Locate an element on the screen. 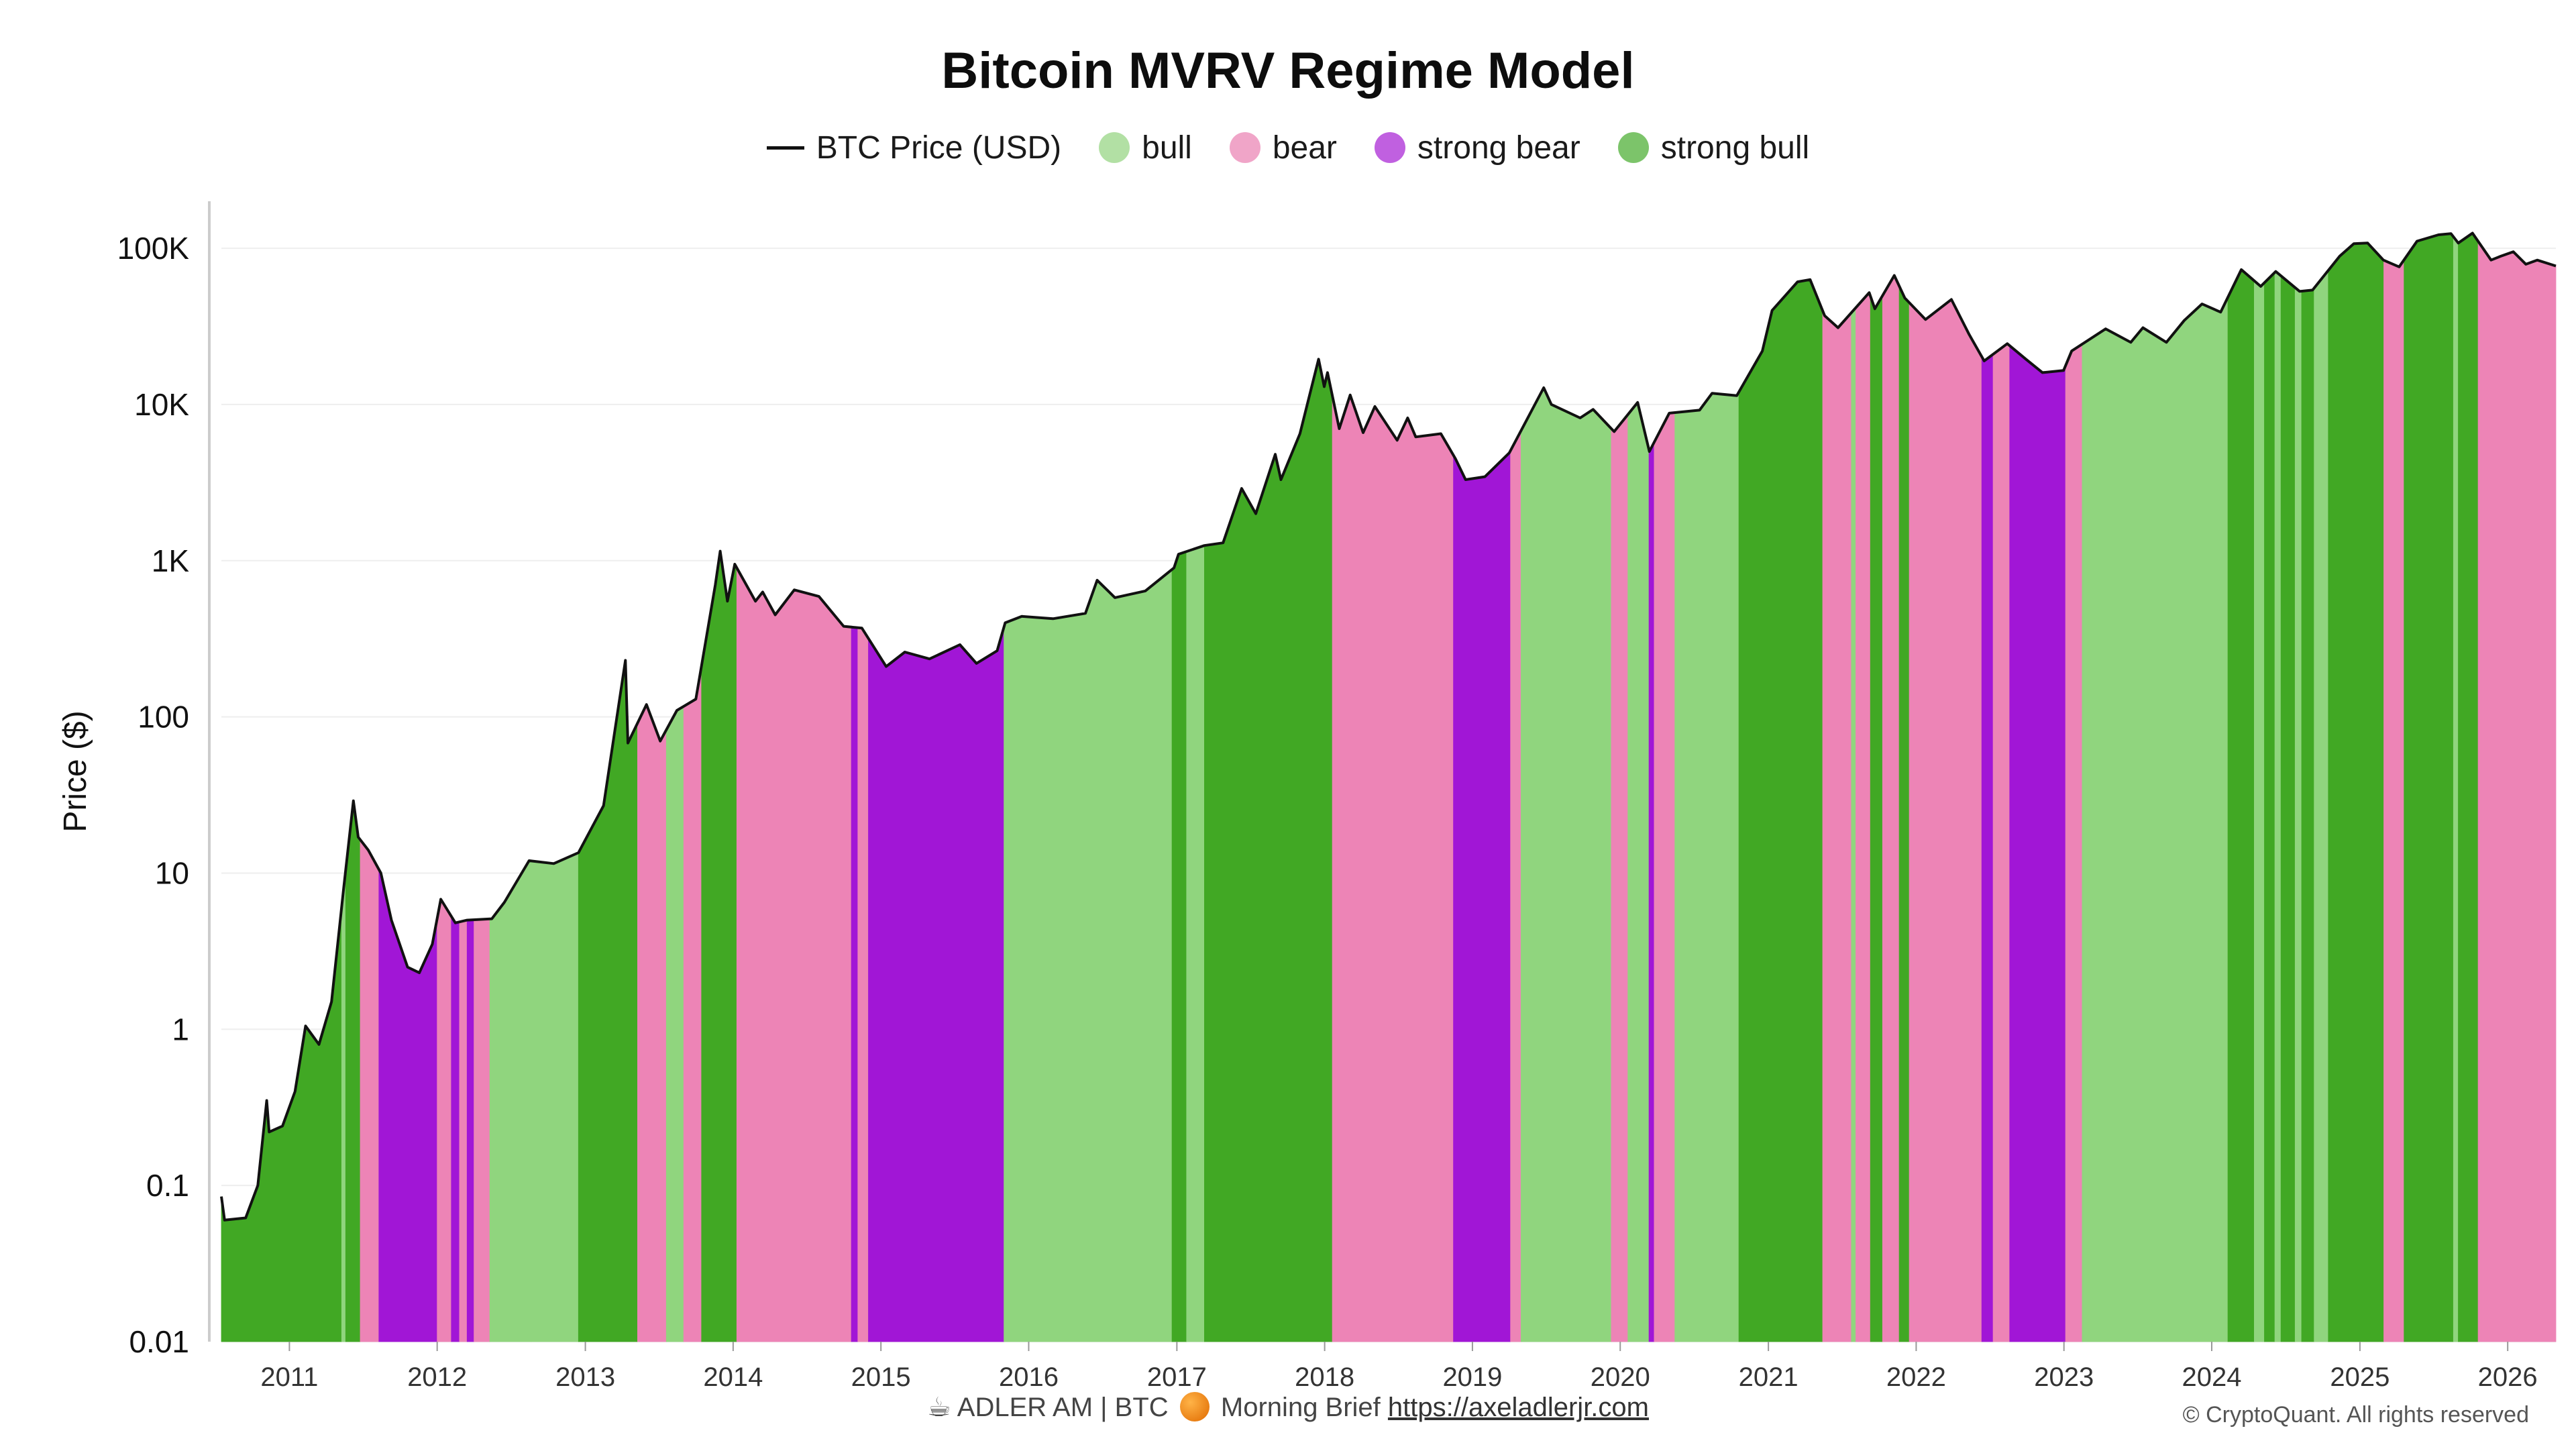 Image resolution: width=2576 pixels, height=1449 pixels. y-tick-label: 1K is located at coordinates (171, 560).